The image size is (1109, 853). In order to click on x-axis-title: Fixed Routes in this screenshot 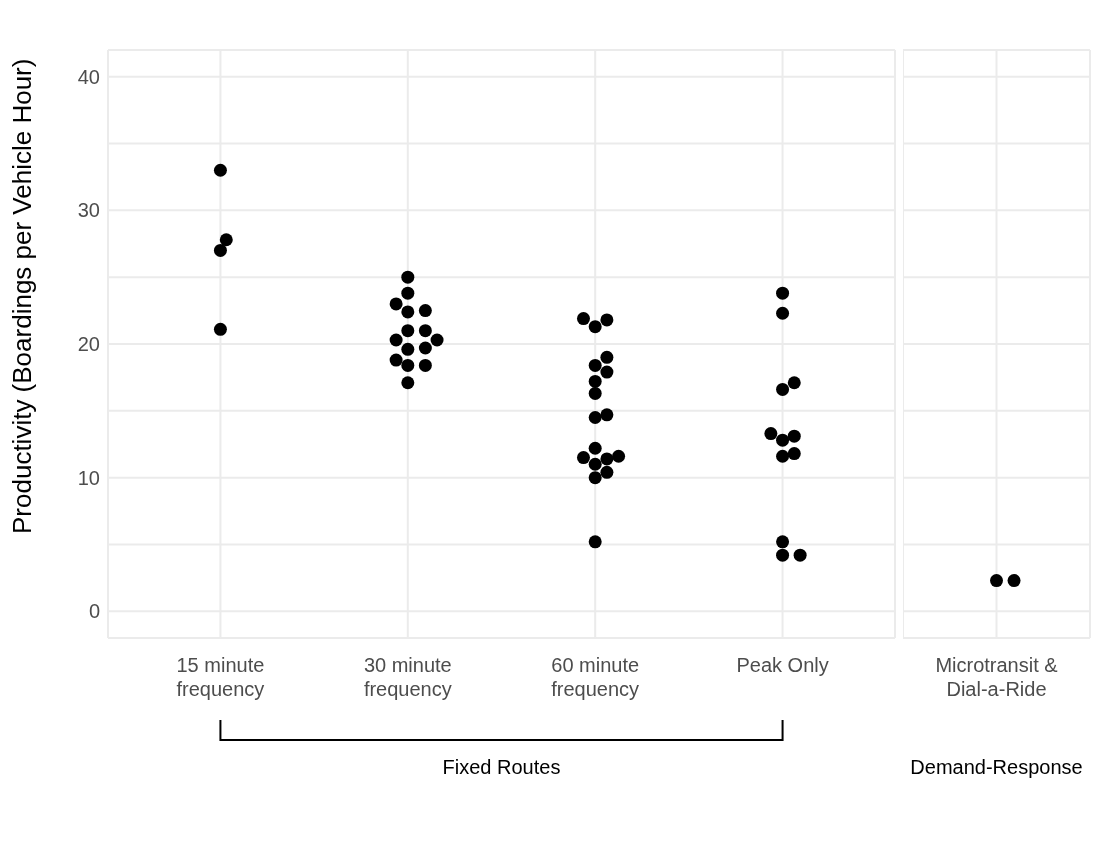, I will do `click(501, 767)`.